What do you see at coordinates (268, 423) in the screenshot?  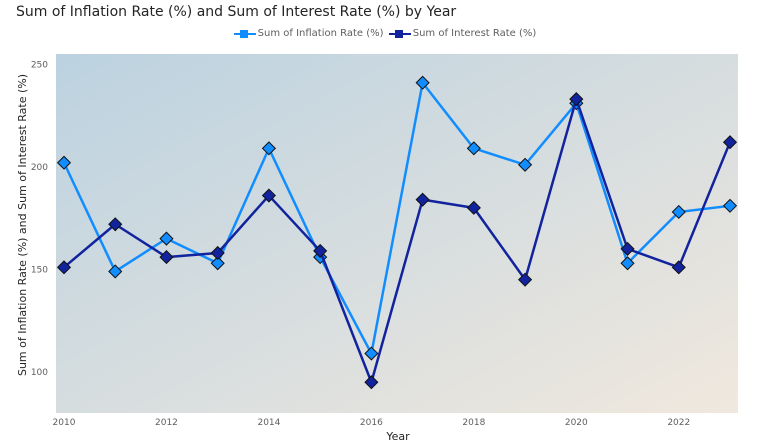 I see `x-tick-label: 2014` at bounding box center [268, 423].